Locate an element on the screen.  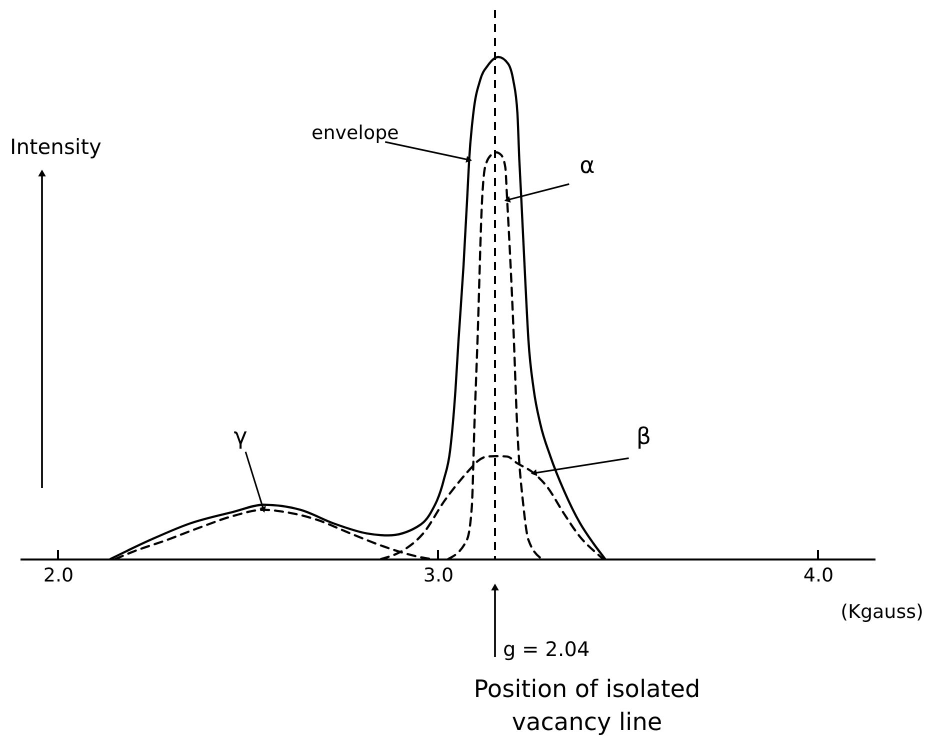
text: γ is located at coordinates (241, 437).